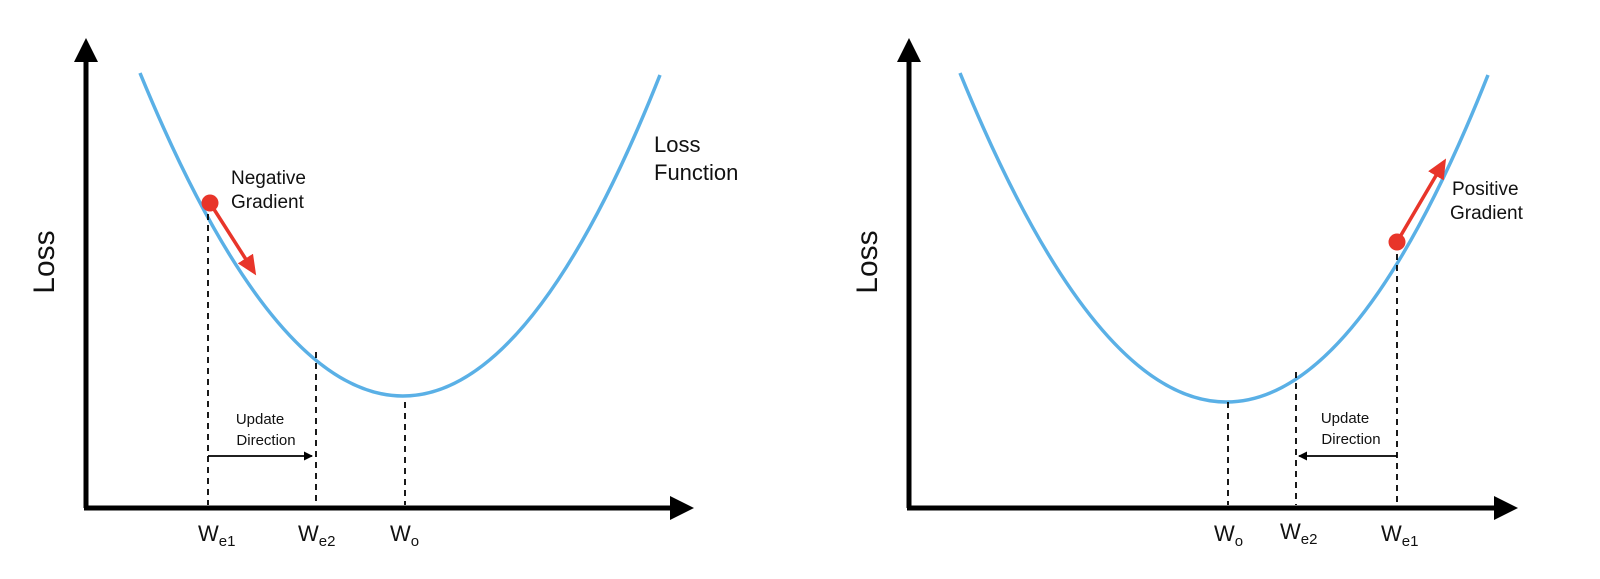  Describe the element at coordinates (265, 440) in the screenshot. I see `left-update-label-line2: Direction` at that location.